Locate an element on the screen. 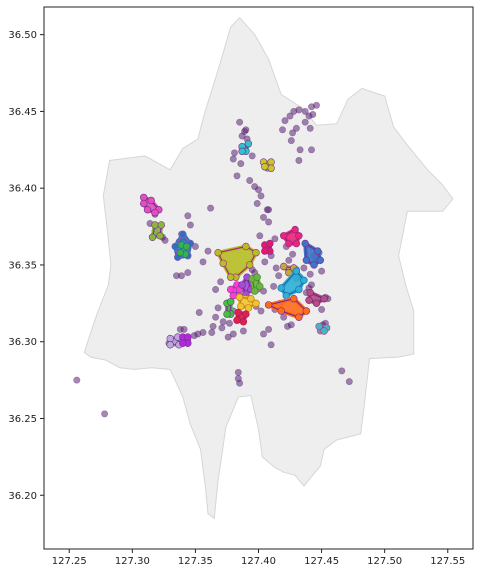 The image size is (480, 575). x-tick-label: 127.30 is located at coordinates (132, 561).